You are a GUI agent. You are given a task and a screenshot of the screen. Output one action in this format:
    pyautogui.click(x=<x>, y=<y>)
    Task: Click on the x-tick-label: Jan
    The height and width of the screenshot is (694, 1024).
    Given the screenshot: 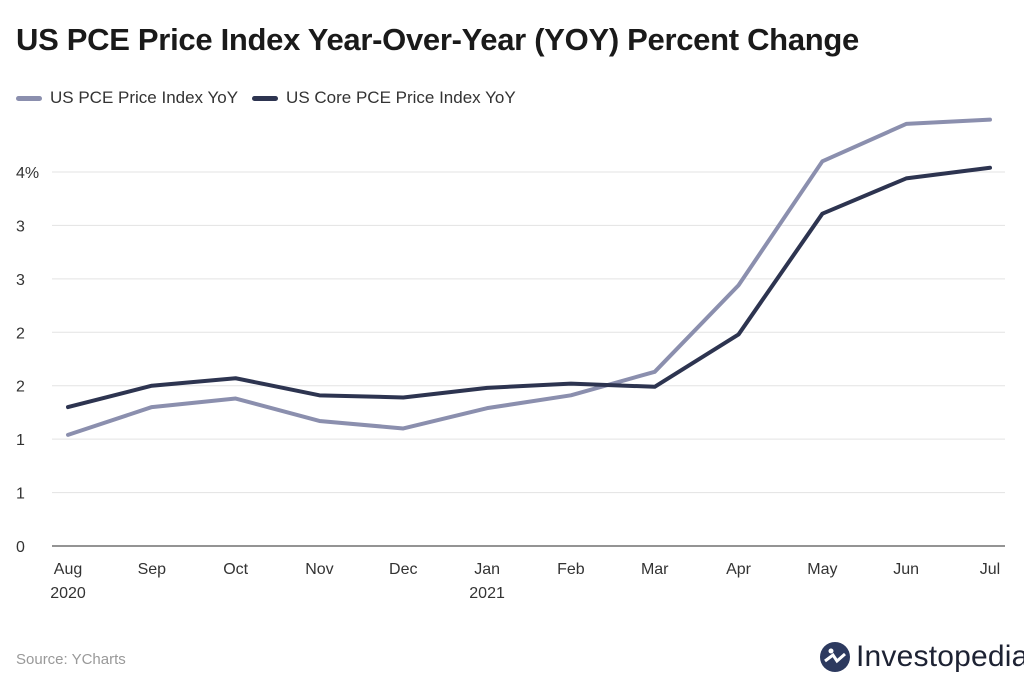 What is the action you would take?
    pyautogui.click(x=487, y=569)
    